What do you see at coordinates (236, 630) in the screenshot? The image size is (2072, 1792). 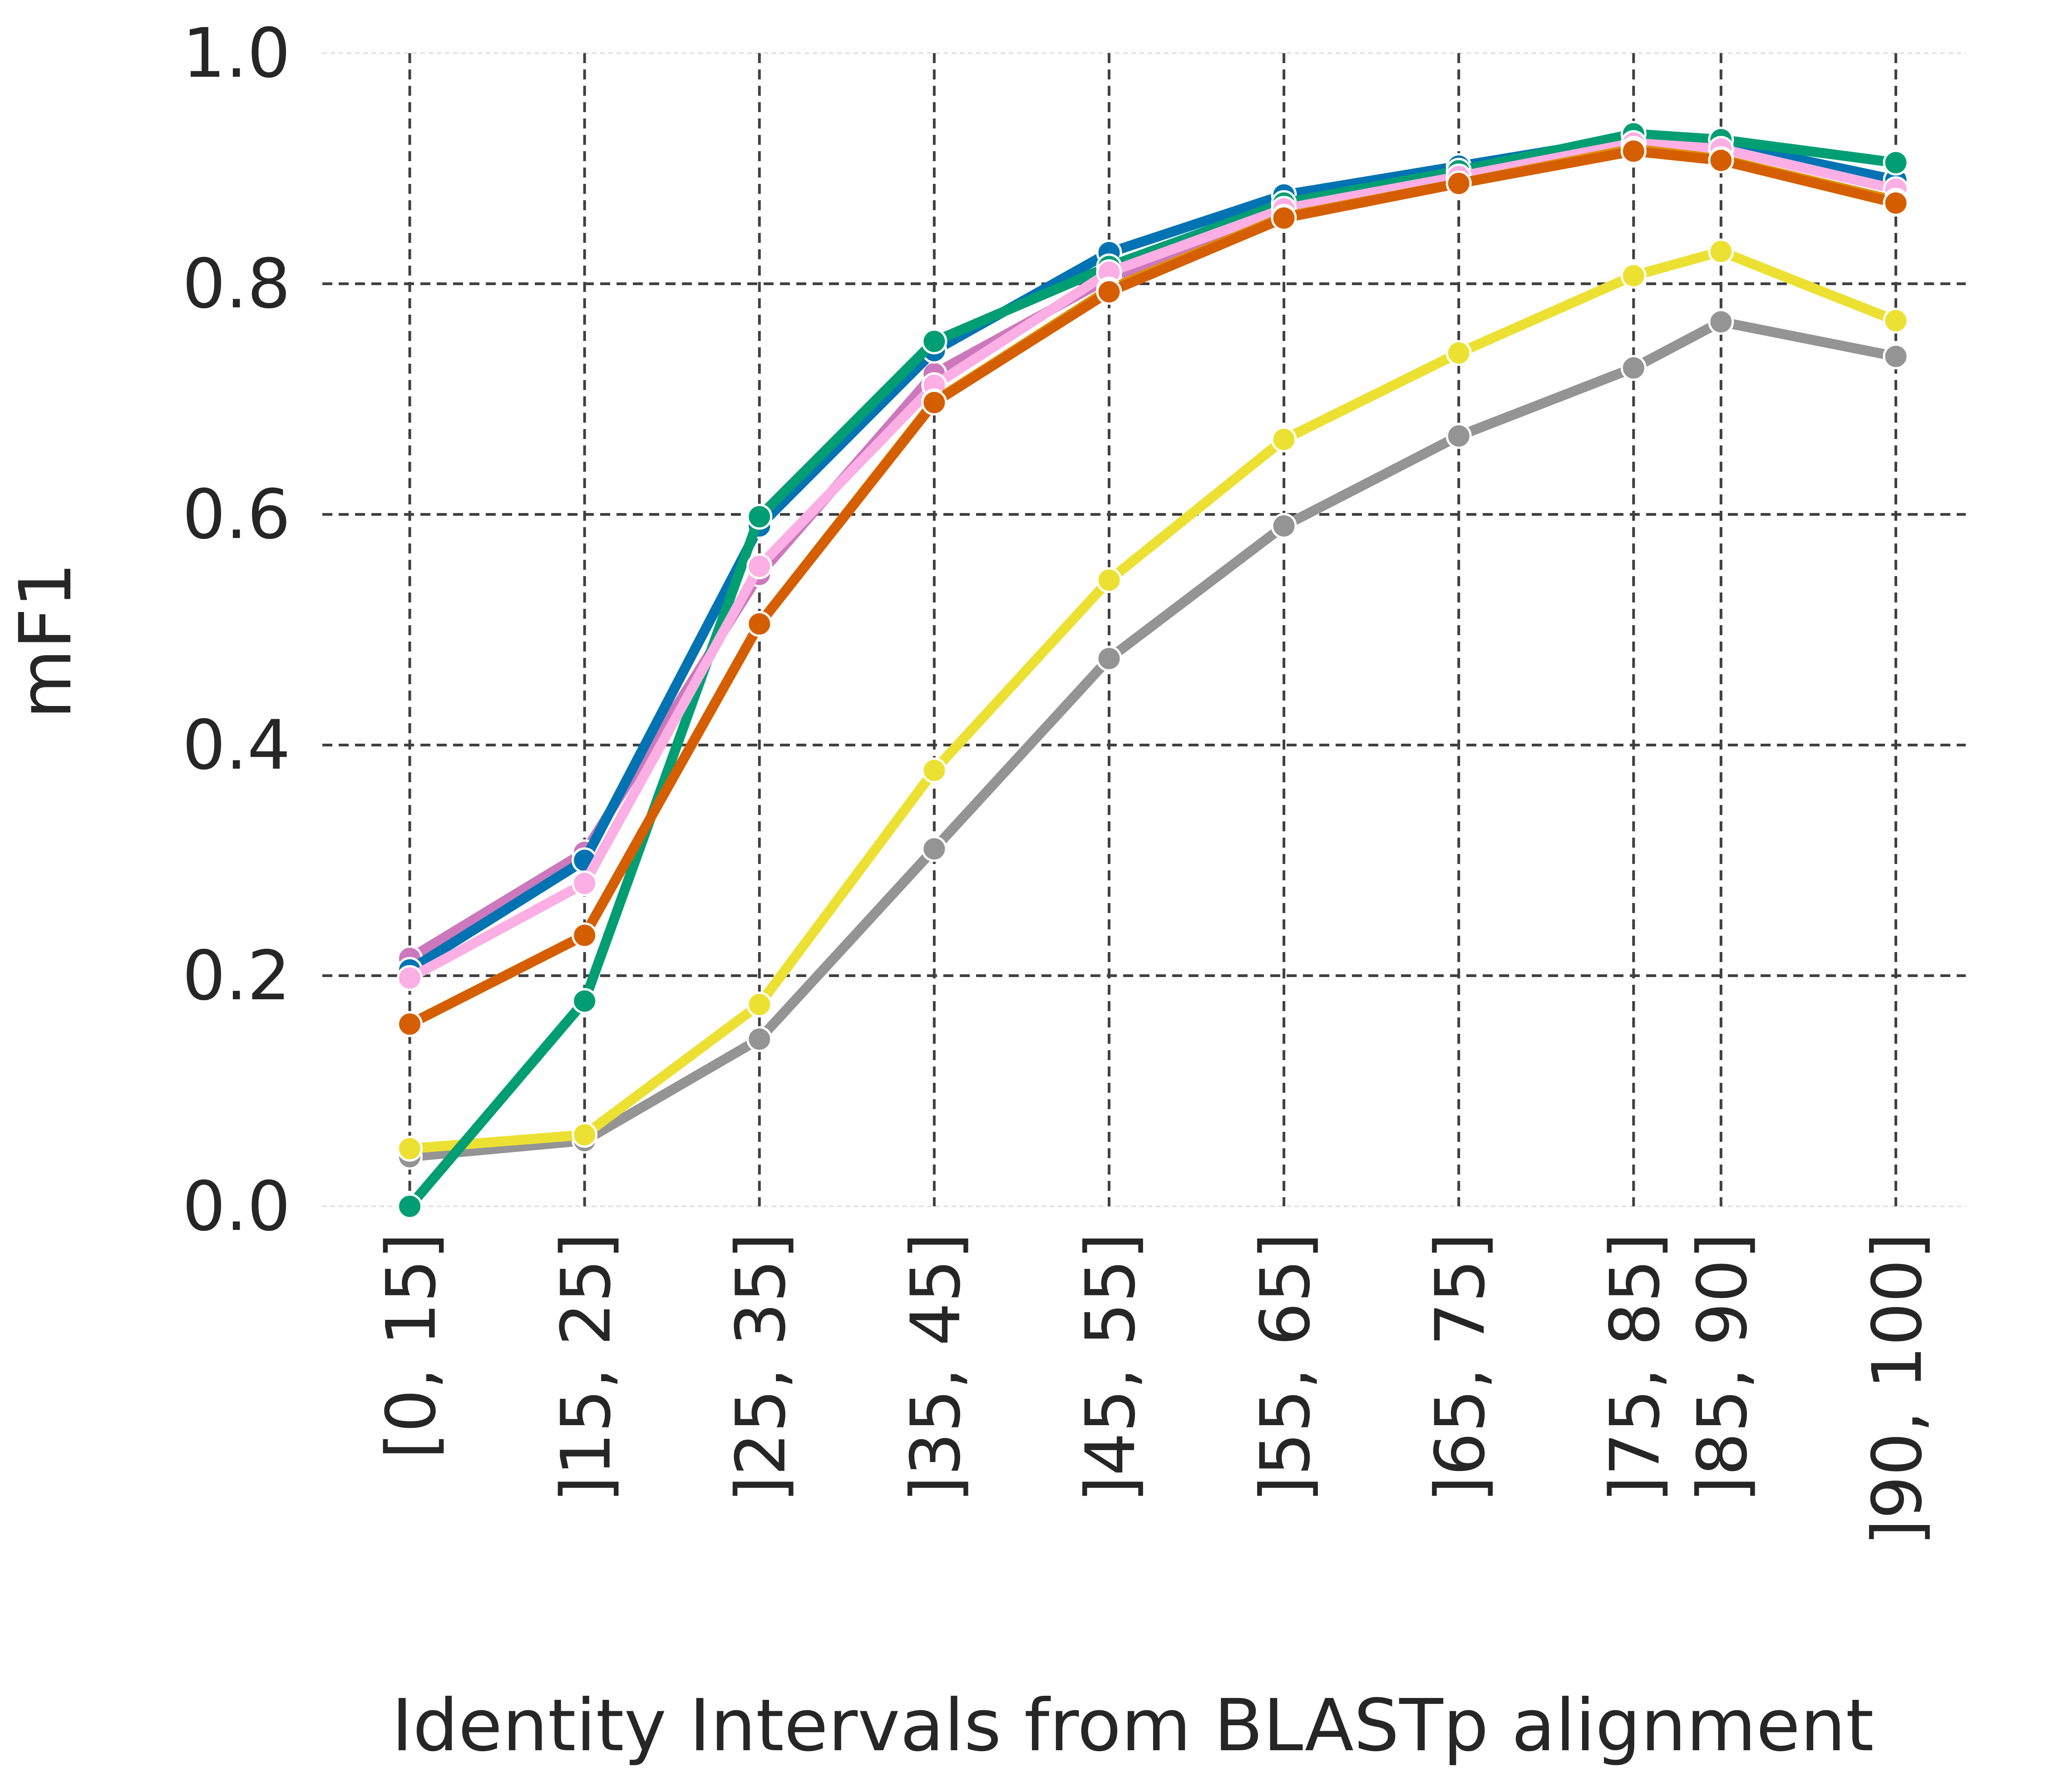 I see `y-tick-labels: 0.0 0.2 0.4 0.6 0.8 1.0` at bounding box center [236, 630].